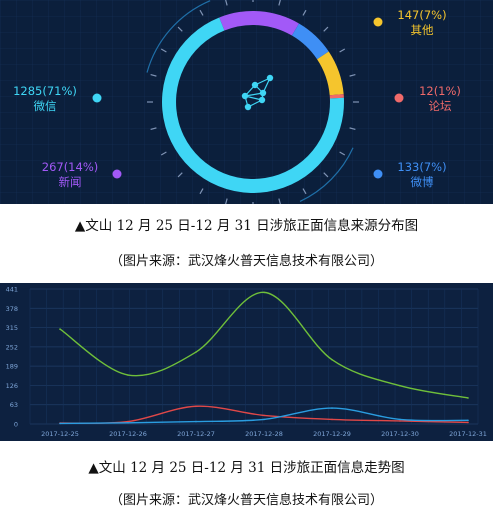 The height and width of the screenshot is (508, 493). I want to click on line-chart-source: （图片来源：武汉烽火普天信息技术有限公司）, so click(246, 500).